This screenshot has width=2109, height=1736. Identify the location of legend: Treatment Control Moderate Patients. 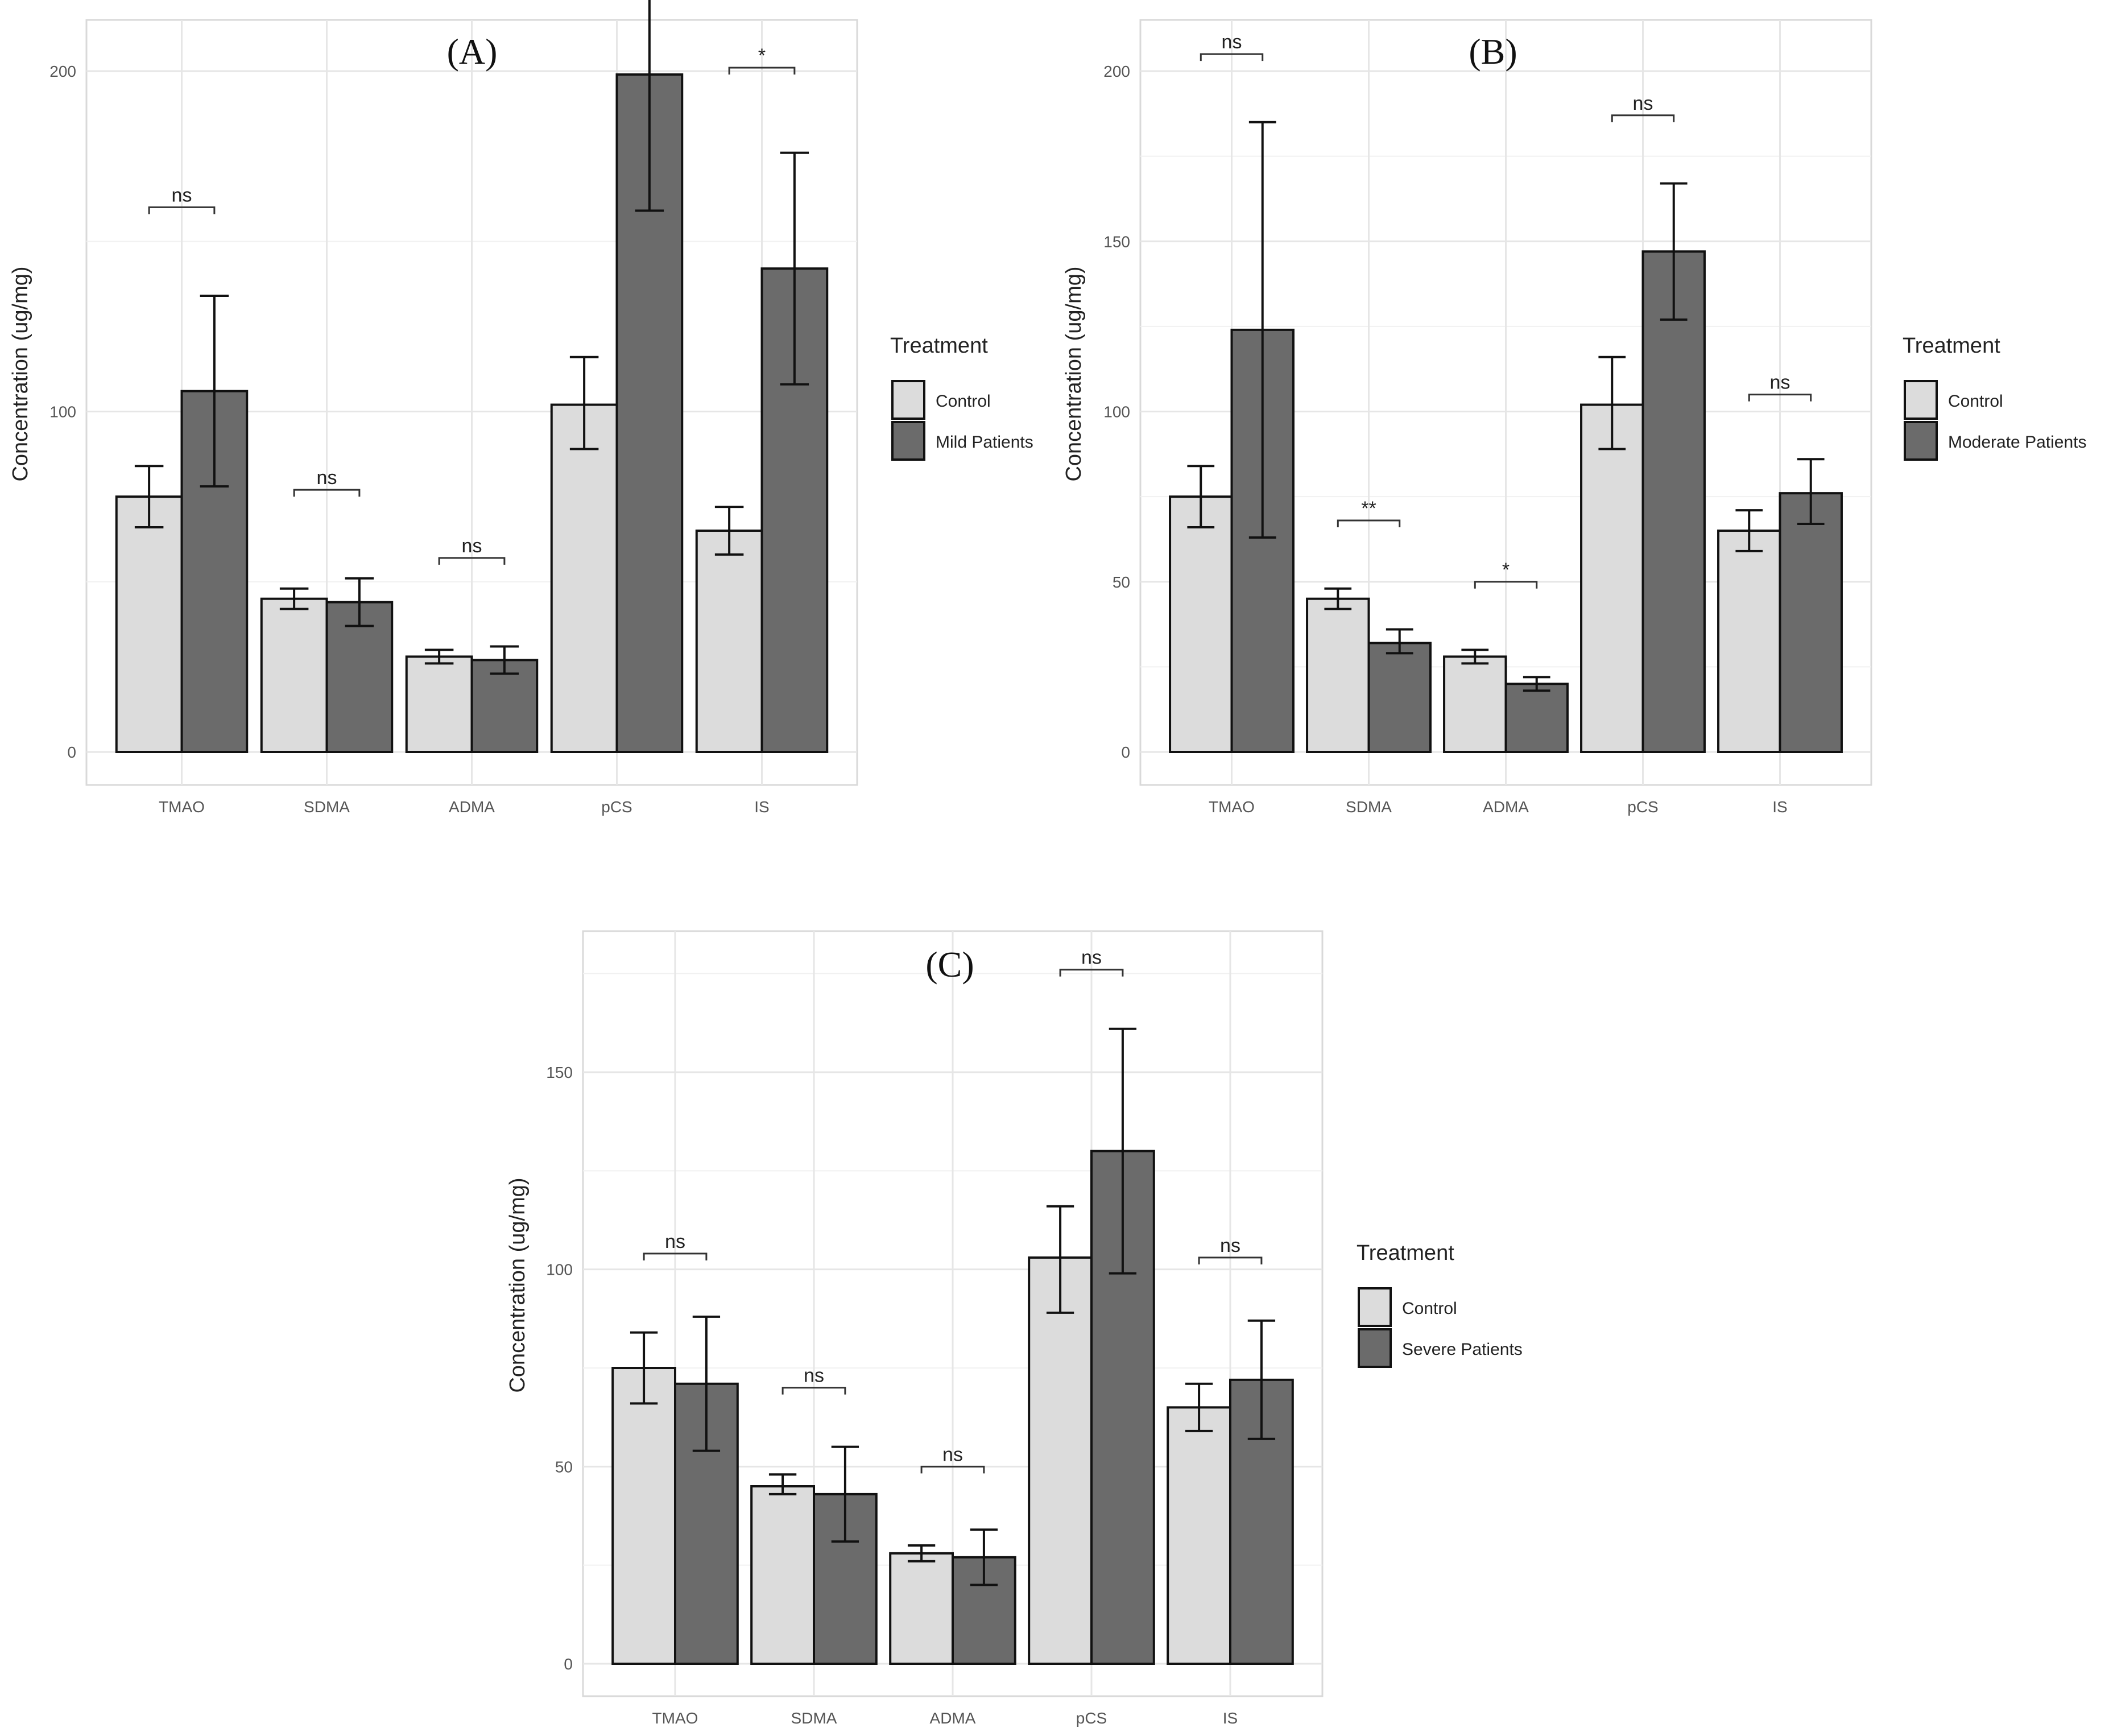
(1995, 398).